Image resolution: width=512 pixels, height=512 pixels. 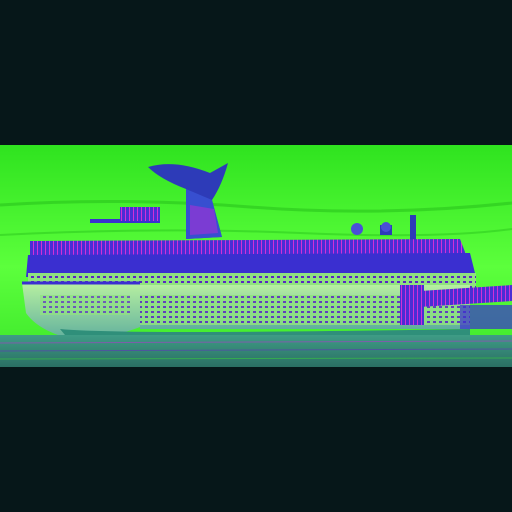 I want to click on pier, so click(x=456, y=307).